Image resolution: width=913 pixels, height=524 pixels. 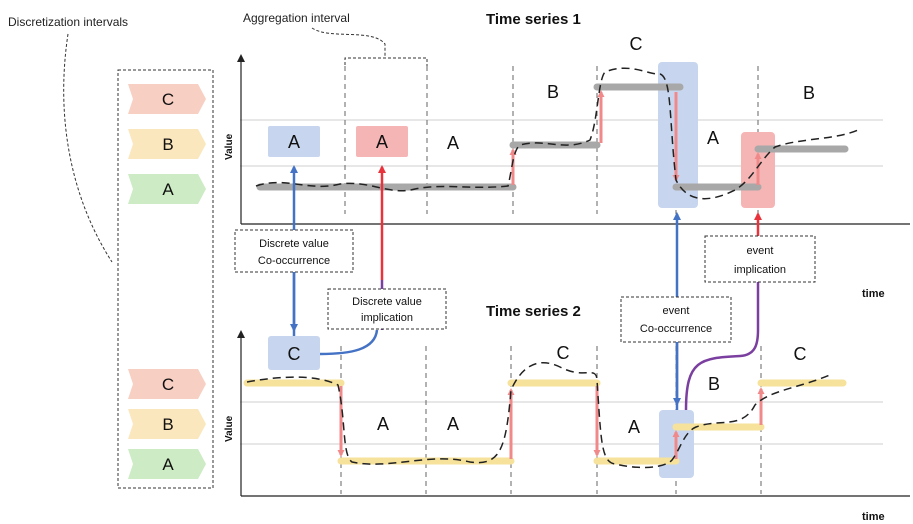 What do you see at coordinates (88, 148) in the screenshot?
I see `discretization-pointer` at bounding box center [88, 148].